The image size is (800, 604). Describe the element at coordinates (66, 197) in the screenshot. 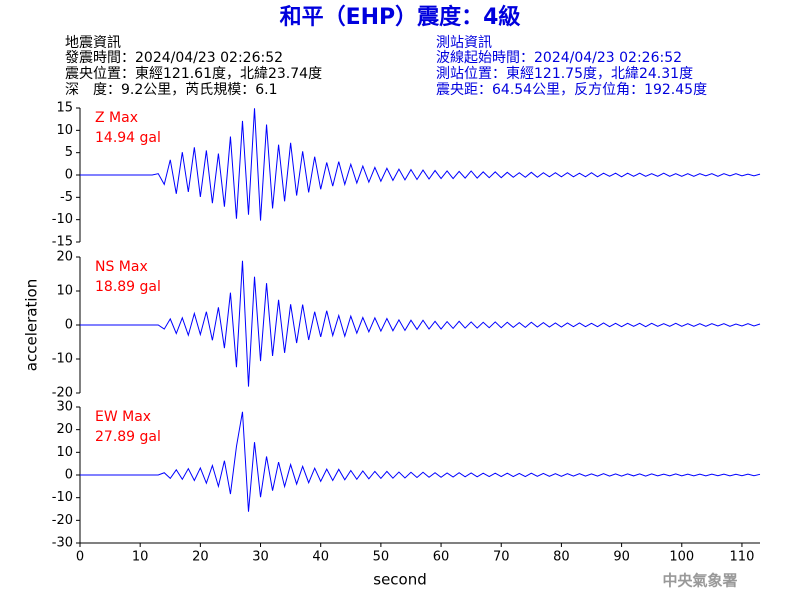

I see `y-tick-label: -5` at that location.